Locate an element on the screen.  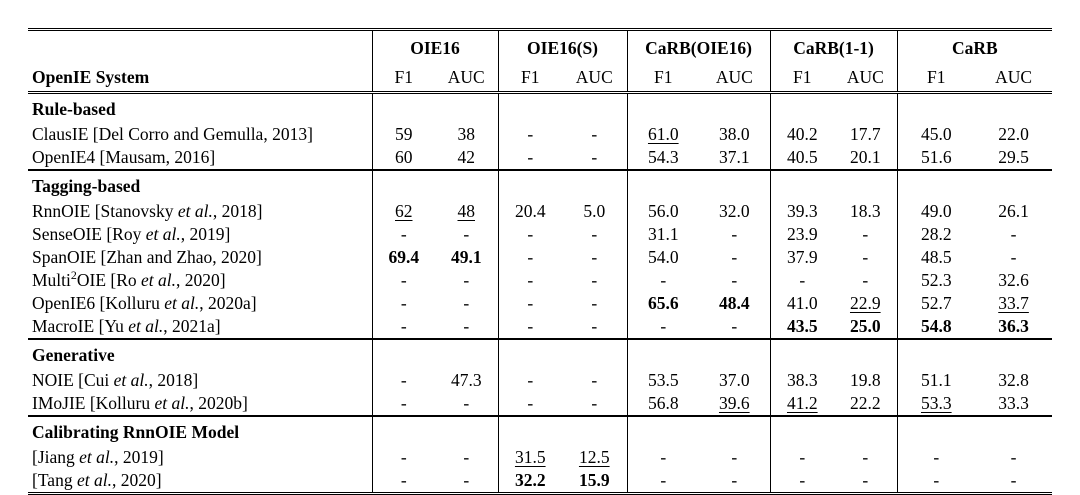
section-header-row: Generative is located at coordinates (540, 353).